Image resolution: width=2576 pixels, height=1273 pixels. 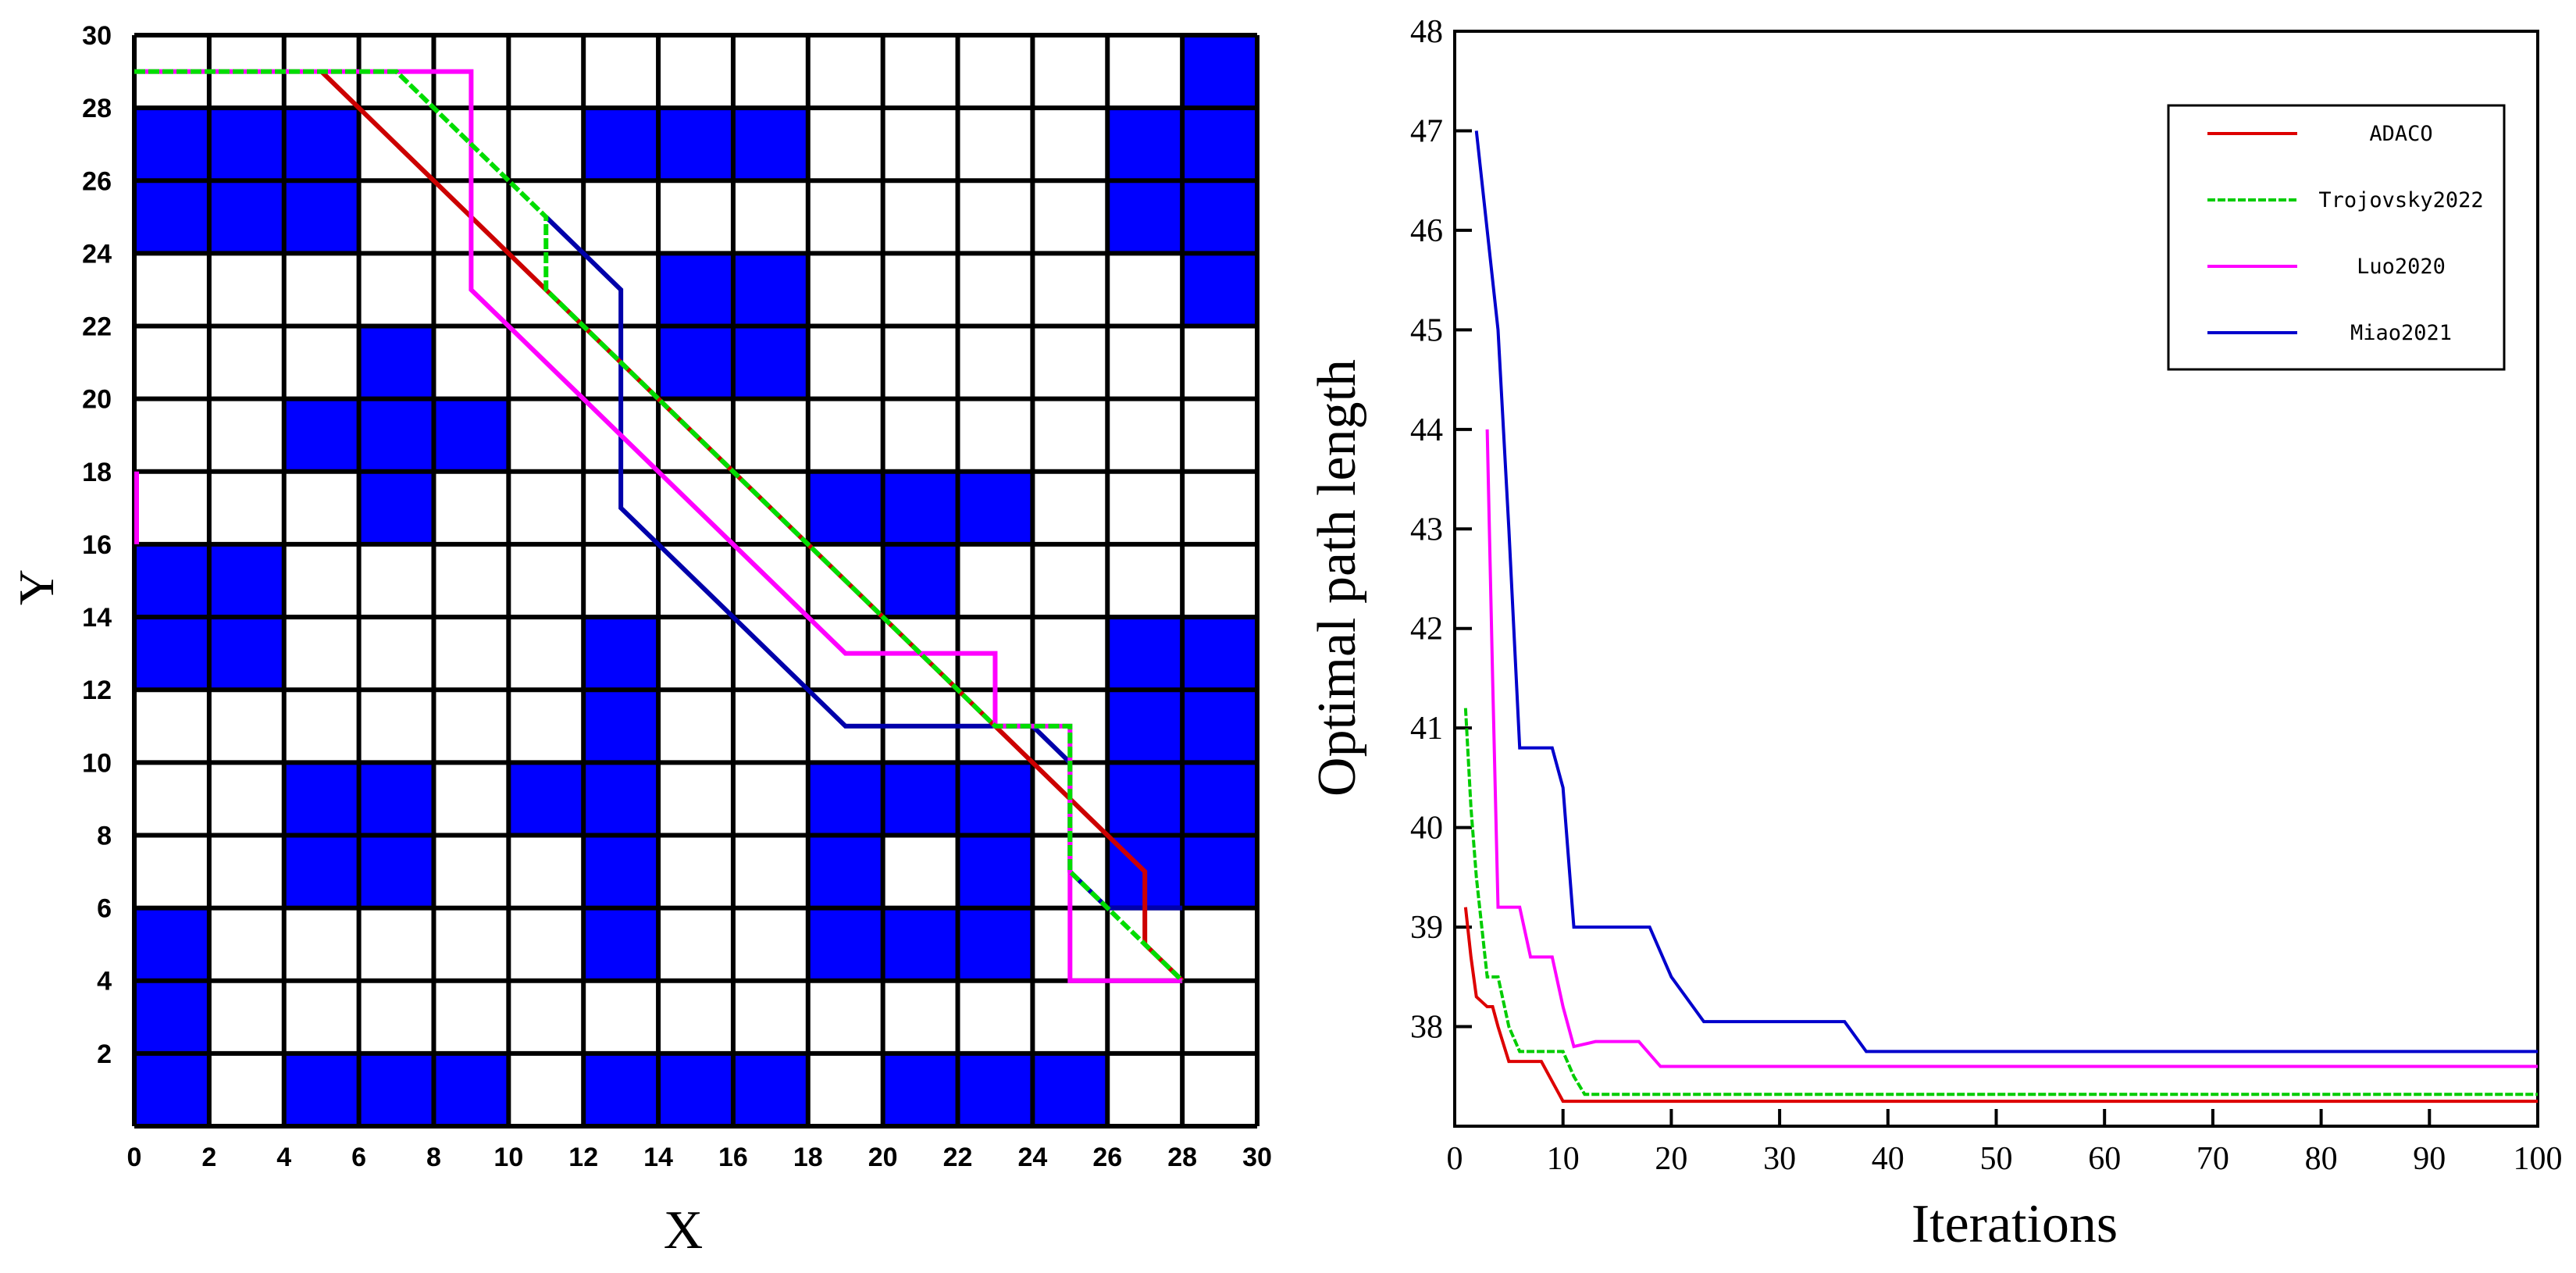 I want to click on y-tick-label: 8, so click(x=104, y=836).